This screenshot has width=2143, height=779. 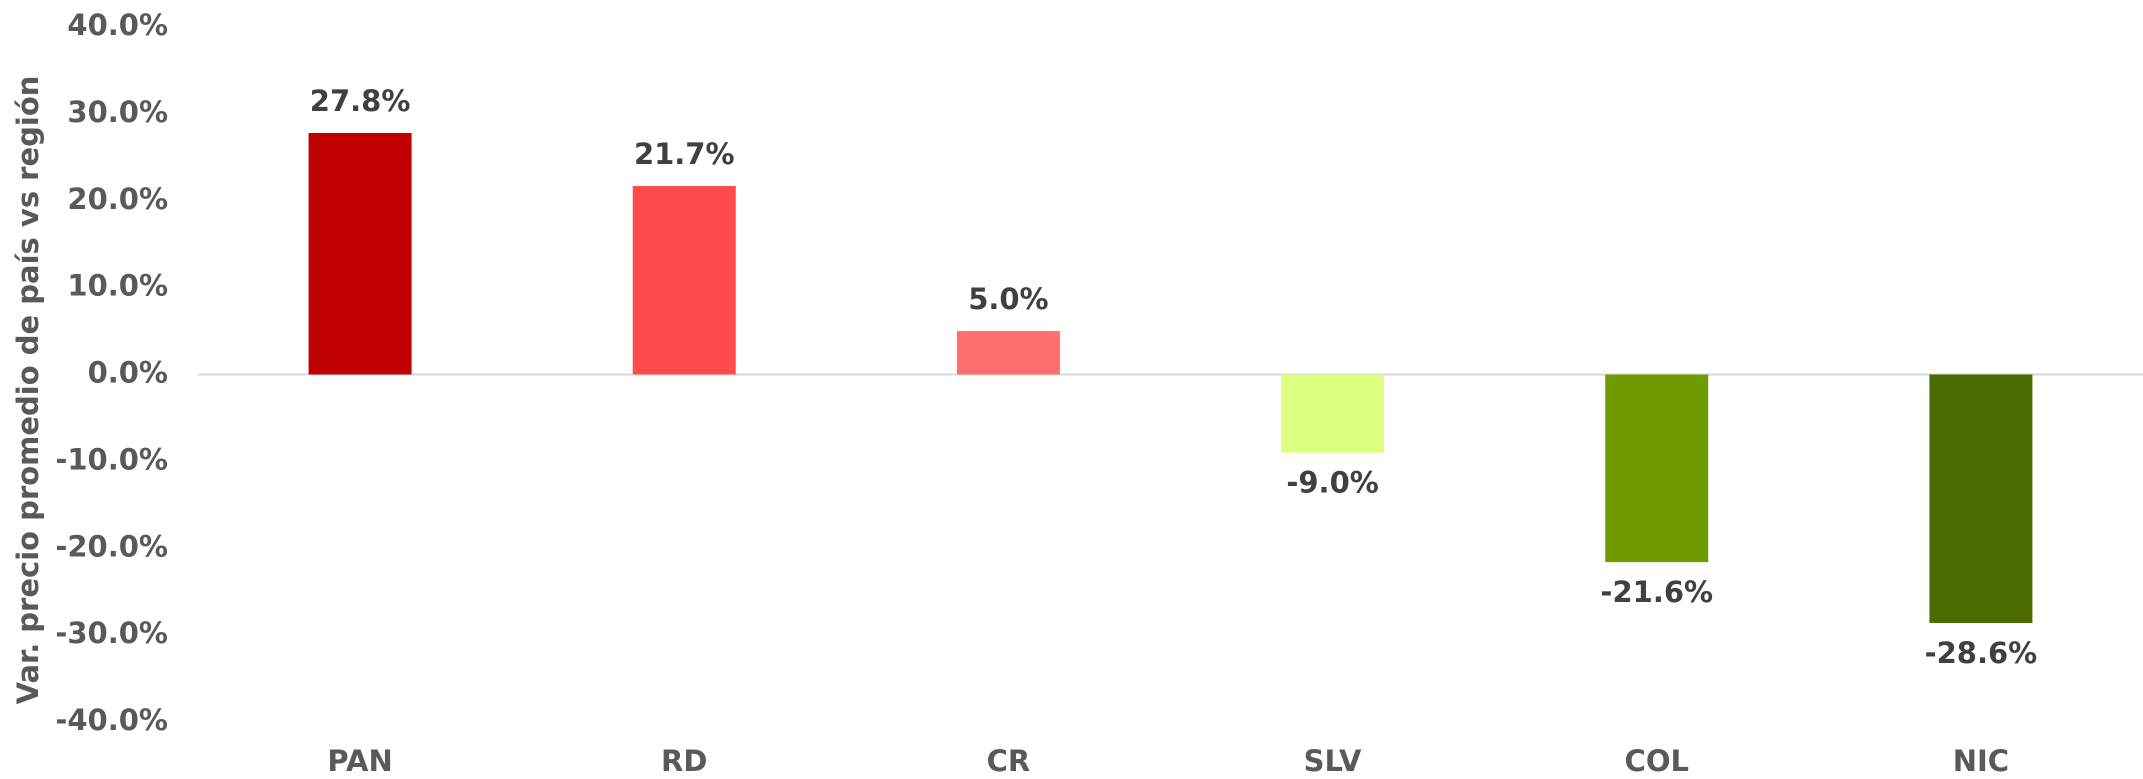 What do you see at coordinates (1009, 761) in the screenshot?
I see `x-tick-label: CR` at bounding box center [1009, 761].